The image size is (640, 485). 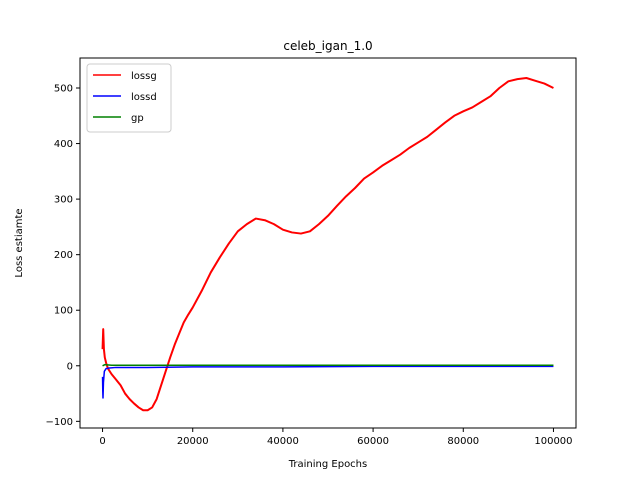 What do you see at coordinates (327, 464) in the screenshot?
I see `x-axis-label: Training Epochs` at bounding box center [327, 464].